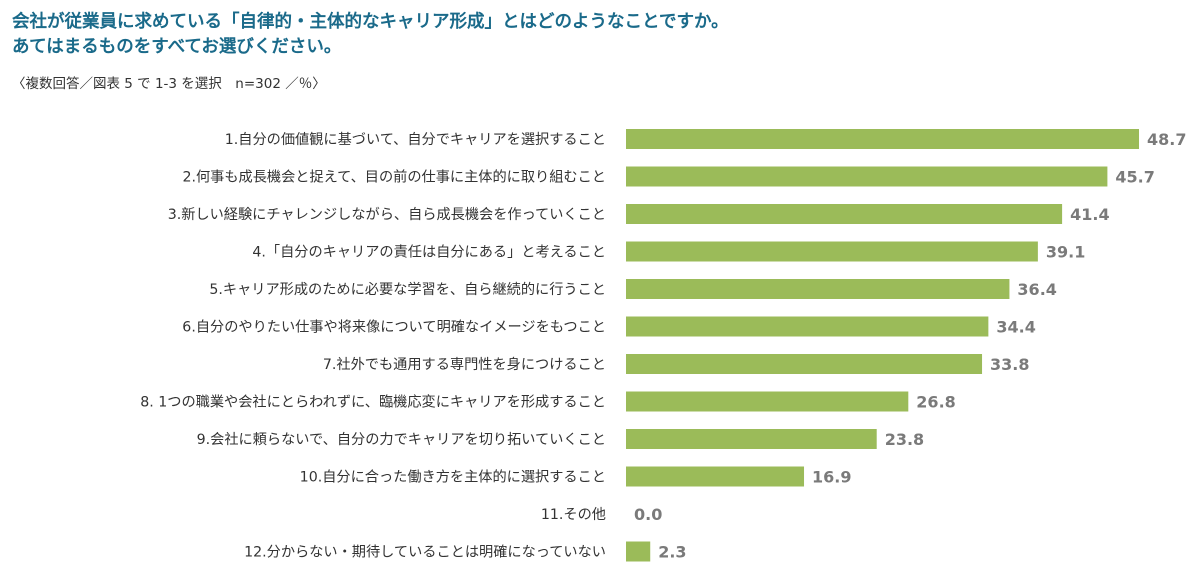 This screenshot has width=1200, height=582. I want to click on value-label: 23.8, so click(904, 439).